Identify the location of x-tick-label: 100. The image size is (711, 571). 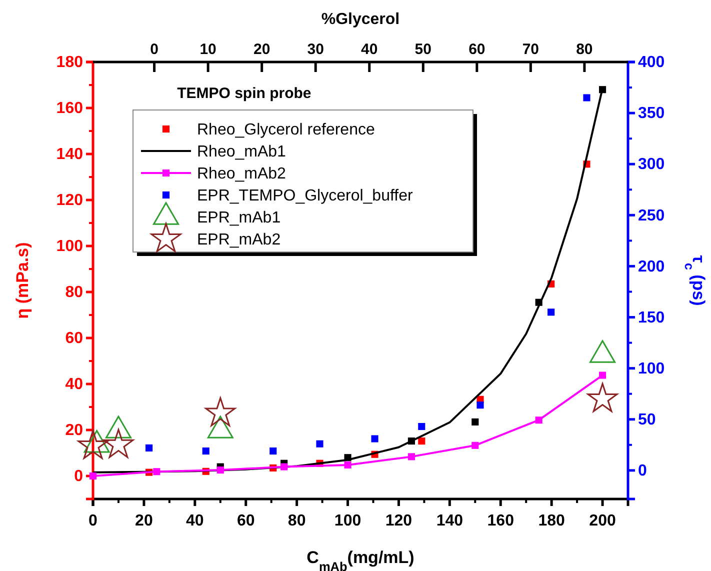
(348, 521).